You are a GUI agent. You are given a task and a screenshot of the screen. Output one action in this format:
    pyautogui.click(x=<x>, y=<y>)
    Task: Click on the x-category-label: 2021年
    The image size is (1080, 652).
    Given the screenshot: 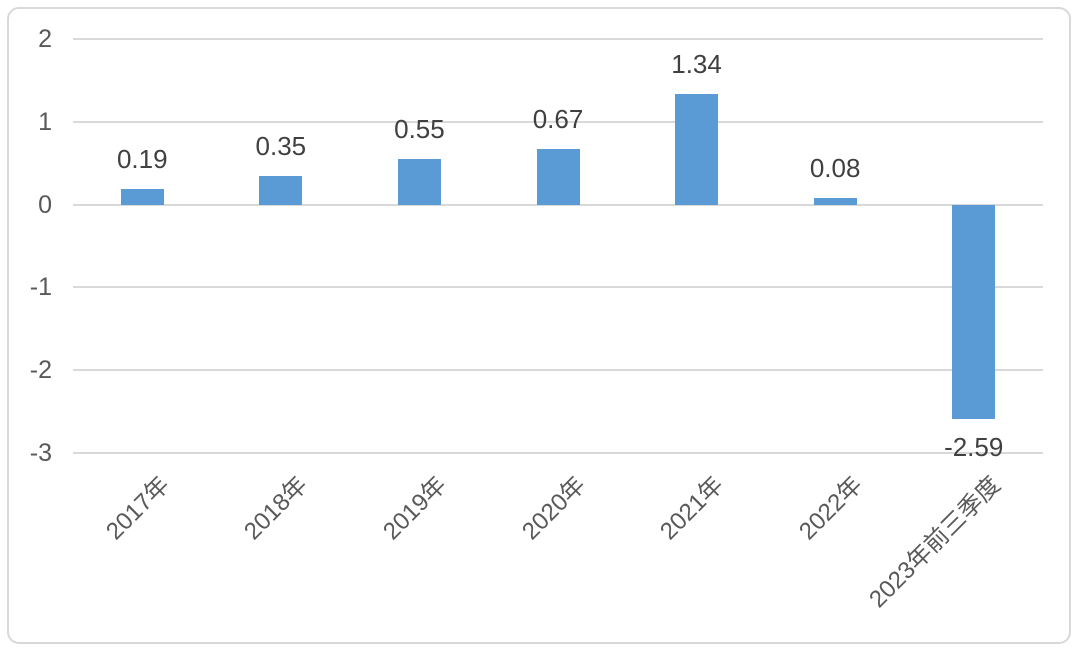 What is the action you would take?
    pyautogui.click(x=692, y=508)
    